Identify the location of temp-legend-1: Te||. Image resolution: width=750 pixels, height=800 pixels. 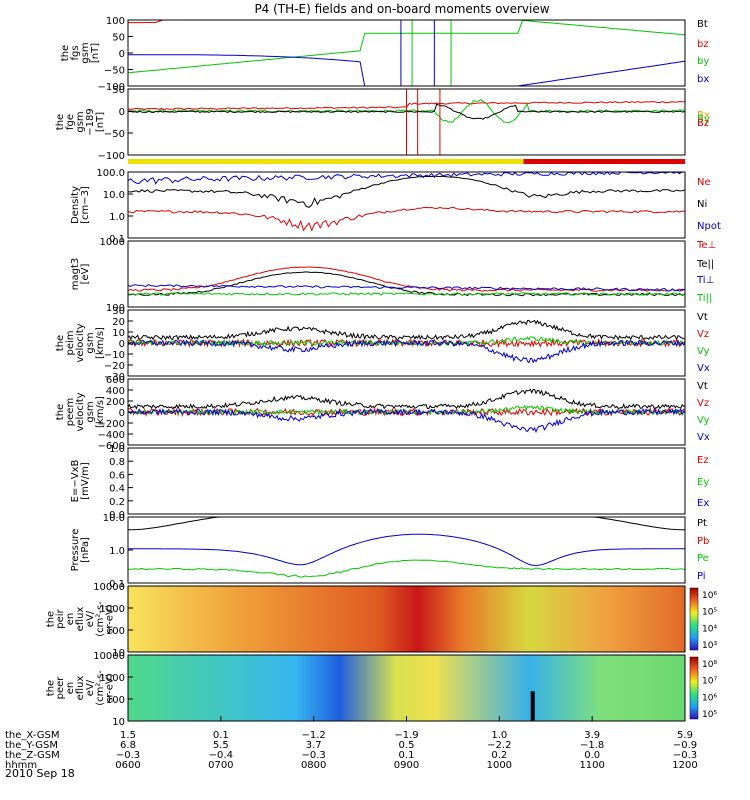
(705, 264).